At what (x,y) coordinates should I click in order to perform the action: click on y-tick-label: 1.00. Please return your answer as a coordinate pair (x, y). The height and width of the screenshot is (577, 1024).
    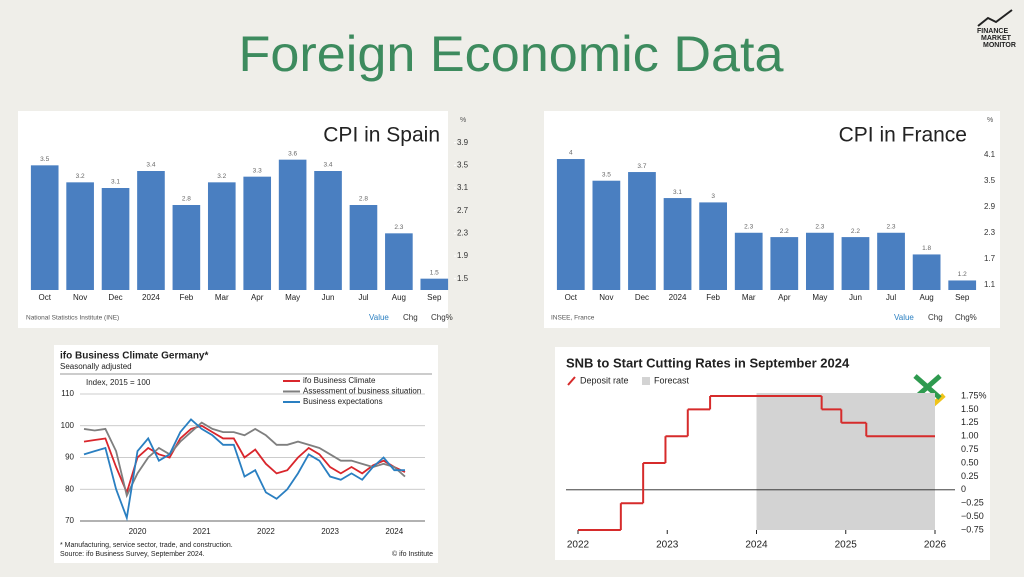
    Looking at the image, I should click on (970, 436).